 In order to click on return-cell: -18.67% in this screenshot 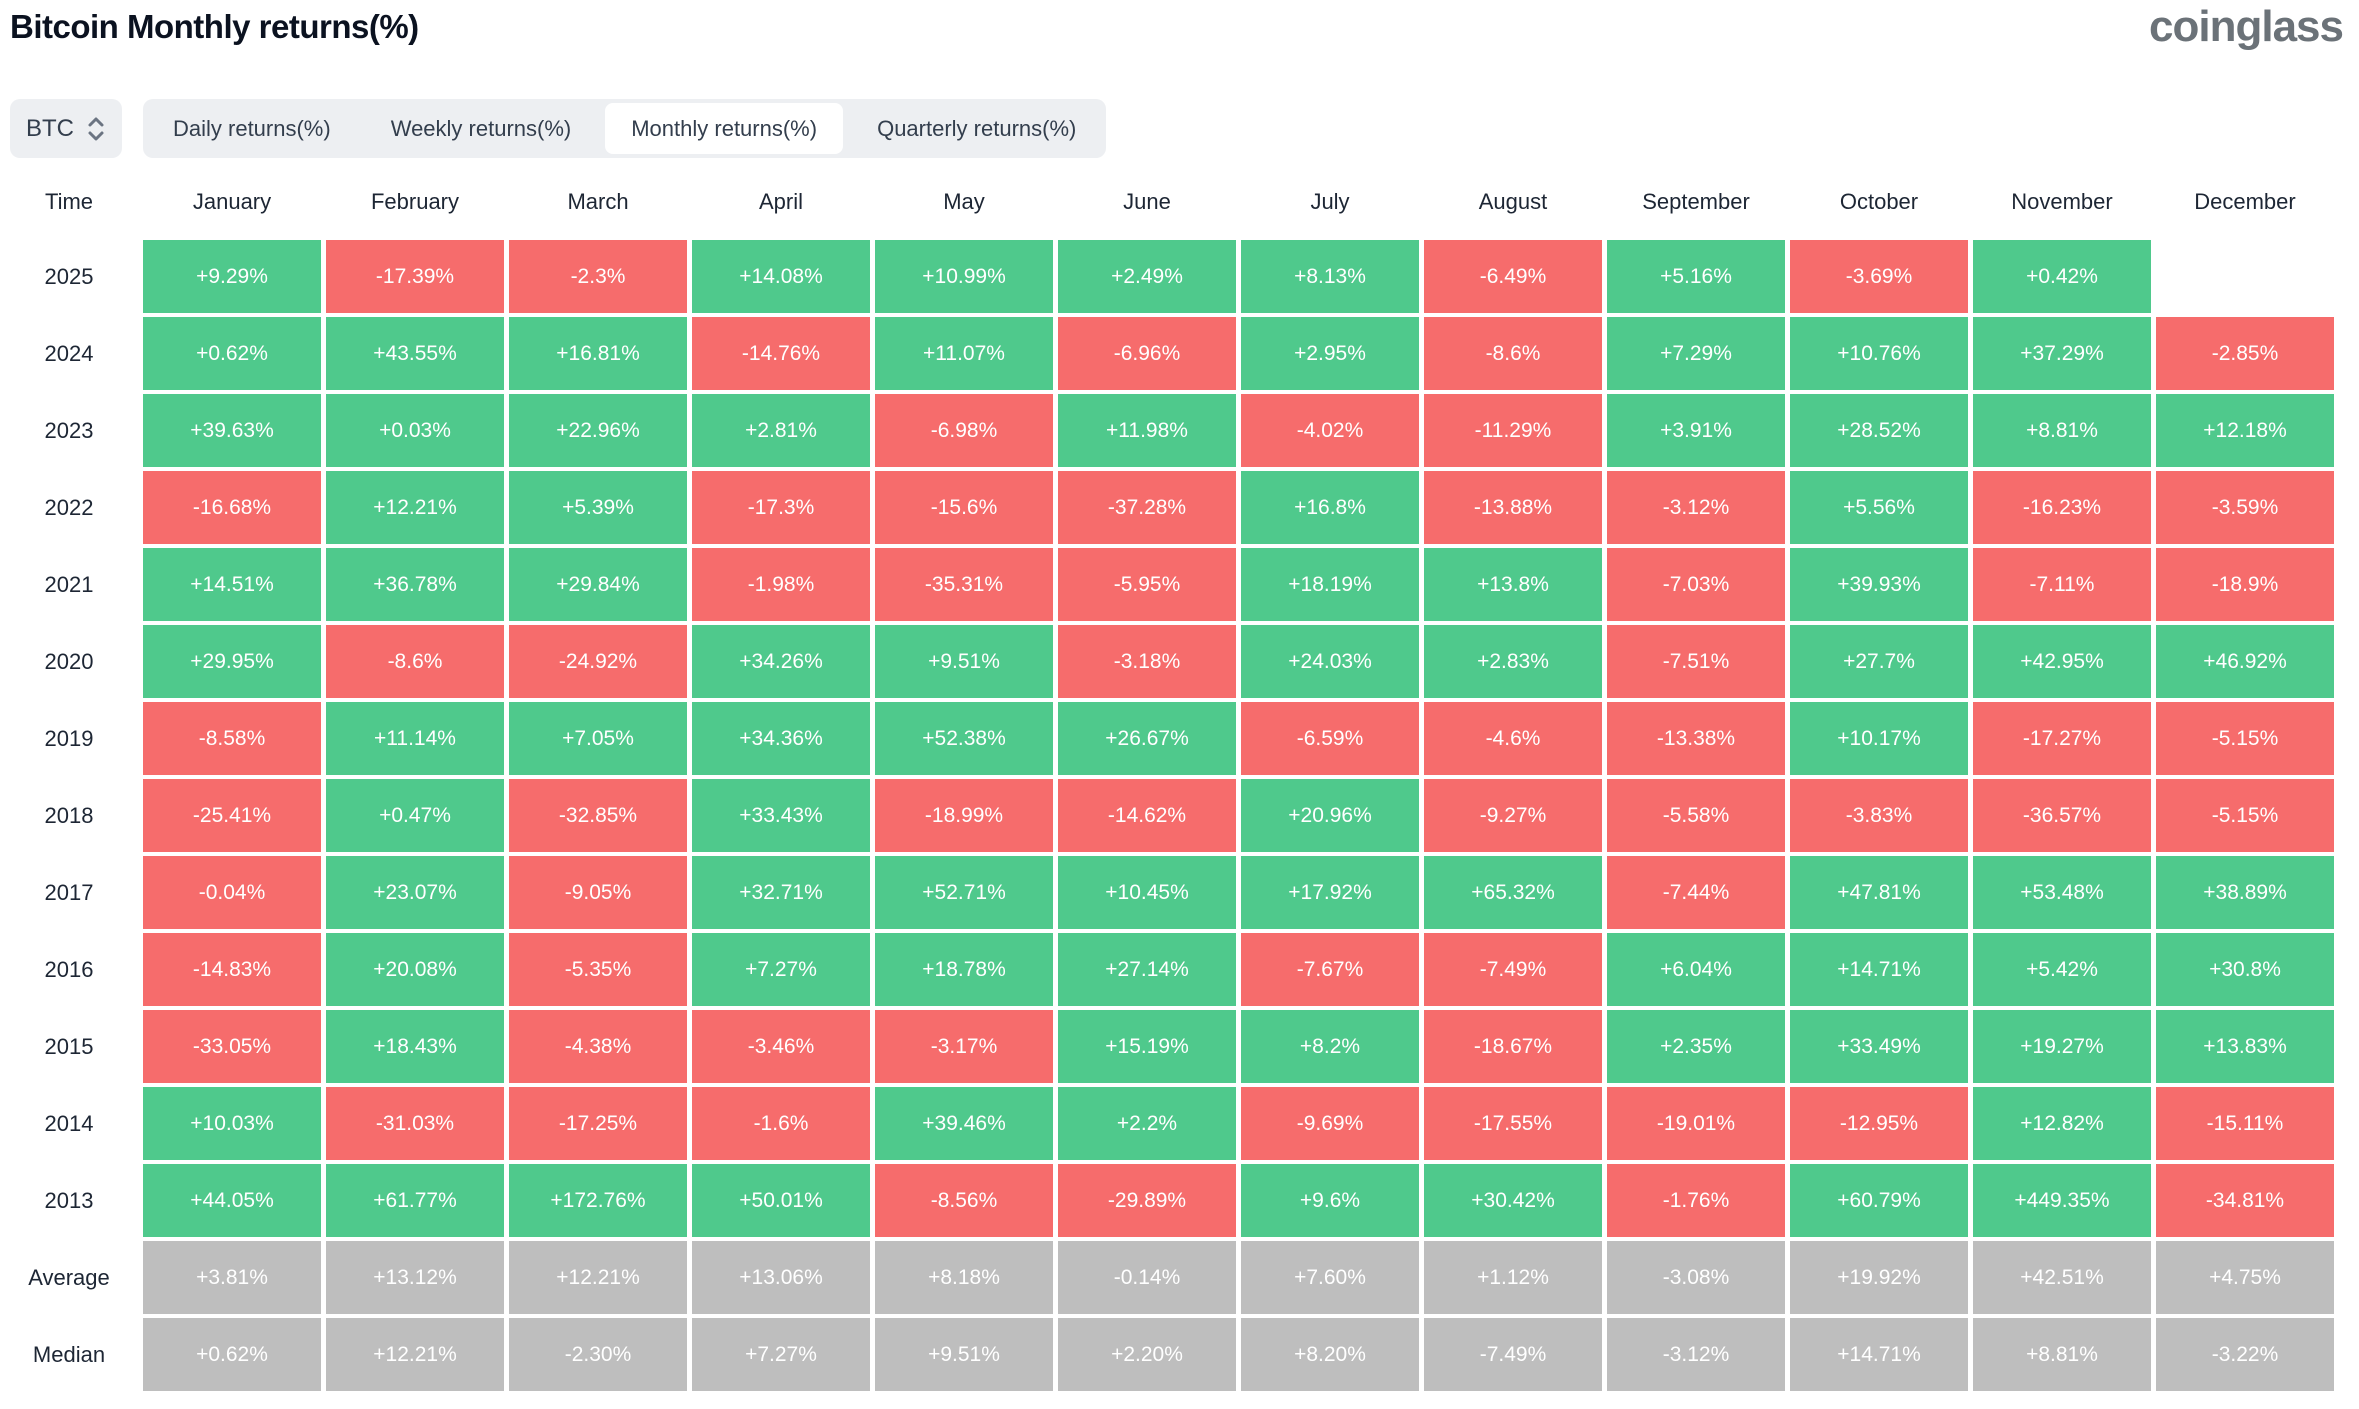, I will do `click(1513, 1046)`.